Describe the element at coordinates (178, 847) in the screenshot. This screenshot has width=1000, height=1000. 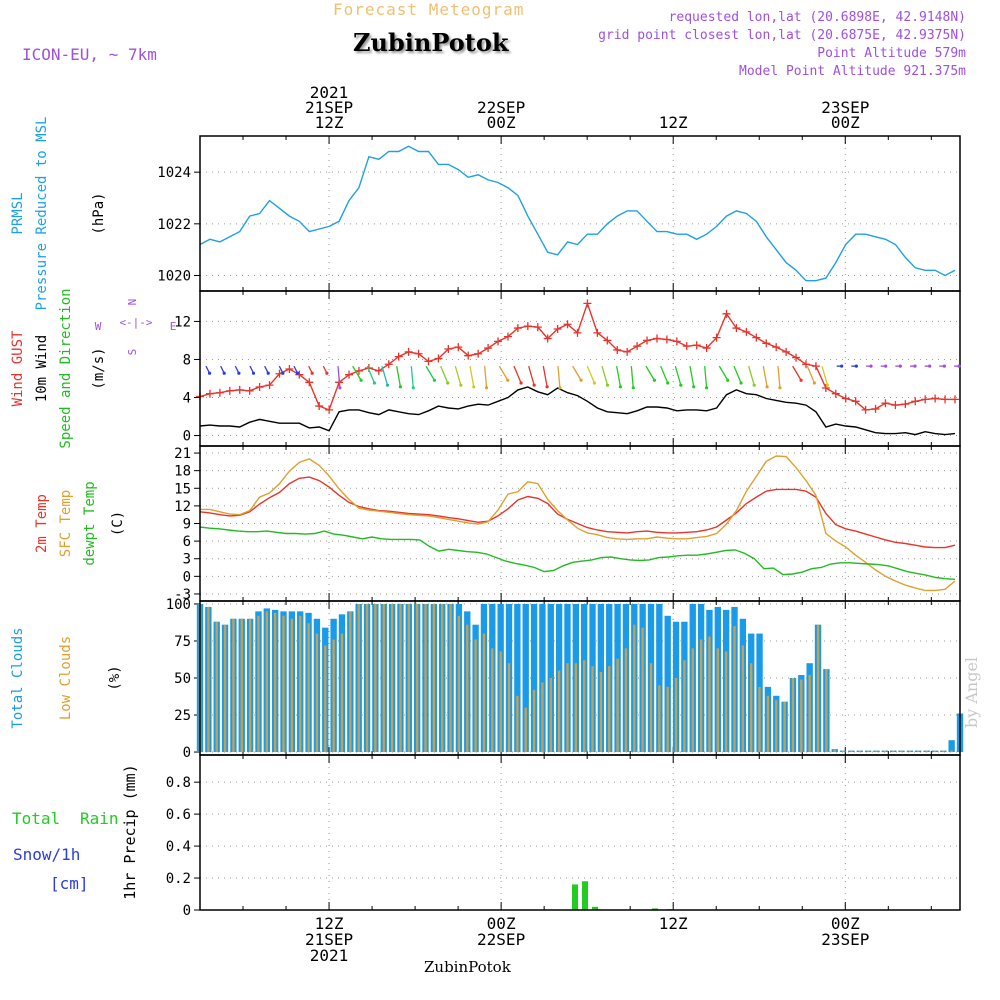
I see `y-tick-label: 0.4` at that location.